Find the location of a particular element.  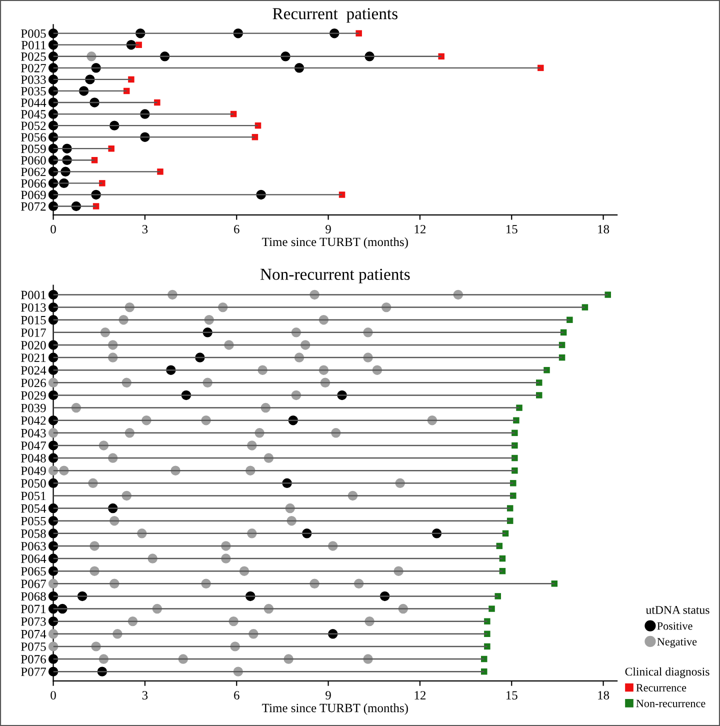

legend-label: Positive is located at coordinates (674, 626).